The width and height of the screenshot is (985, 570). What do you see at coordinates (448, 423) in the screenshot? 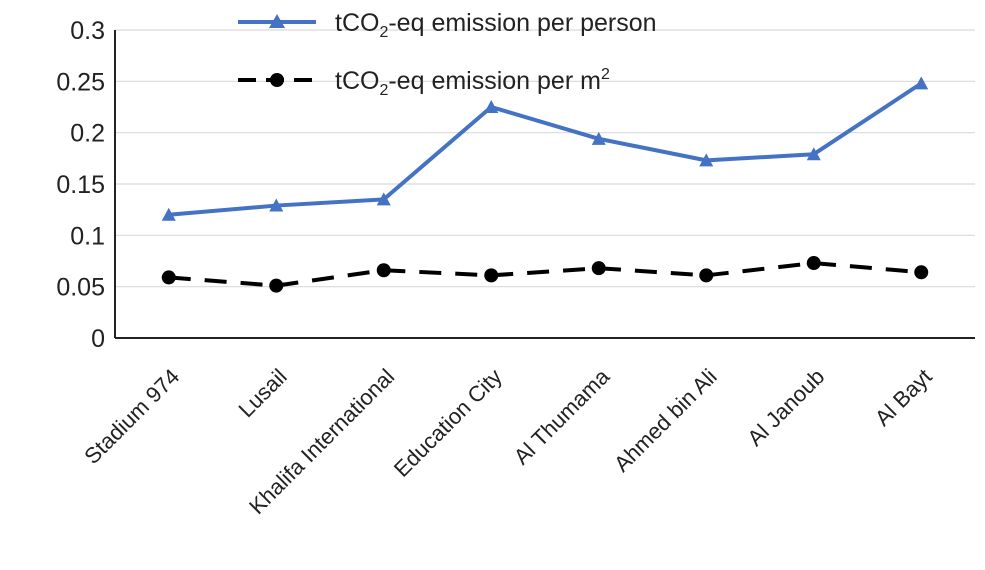
I see `x-tick-label: Education City` at bounding box center [448, 423].